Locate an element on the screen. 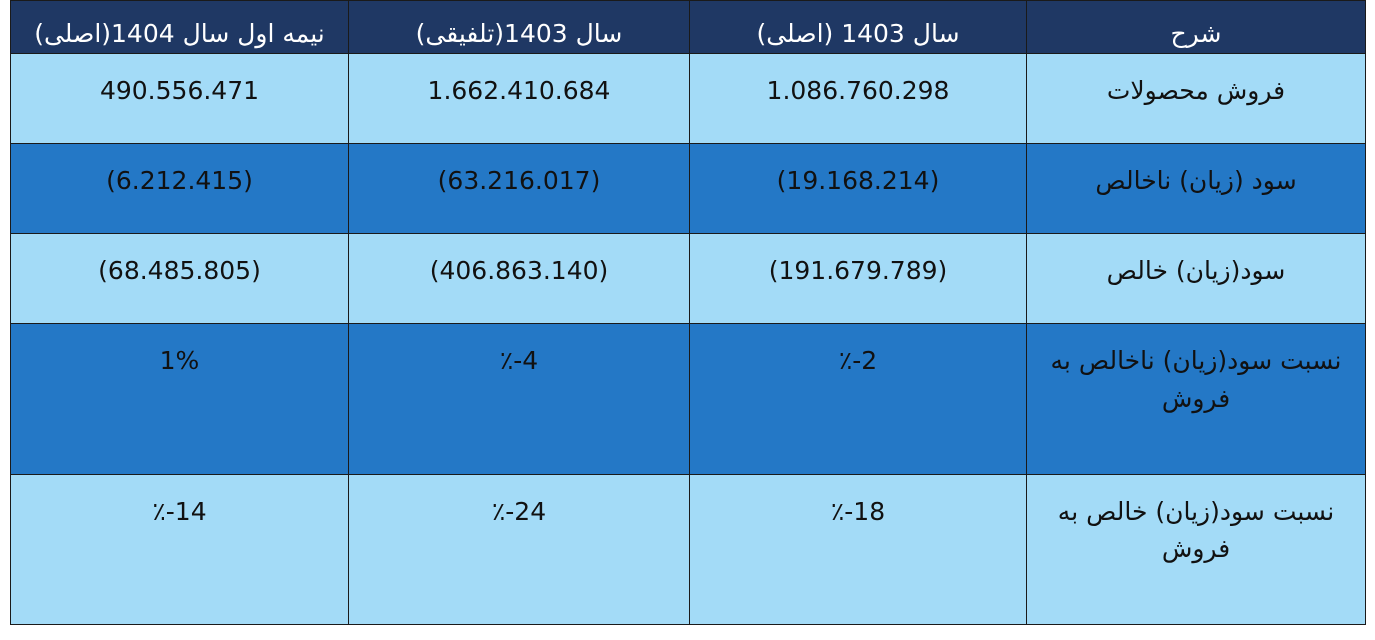 The image size is (1375, 640). value-cell: 490.556.471 is located at coordinates (179, 98).